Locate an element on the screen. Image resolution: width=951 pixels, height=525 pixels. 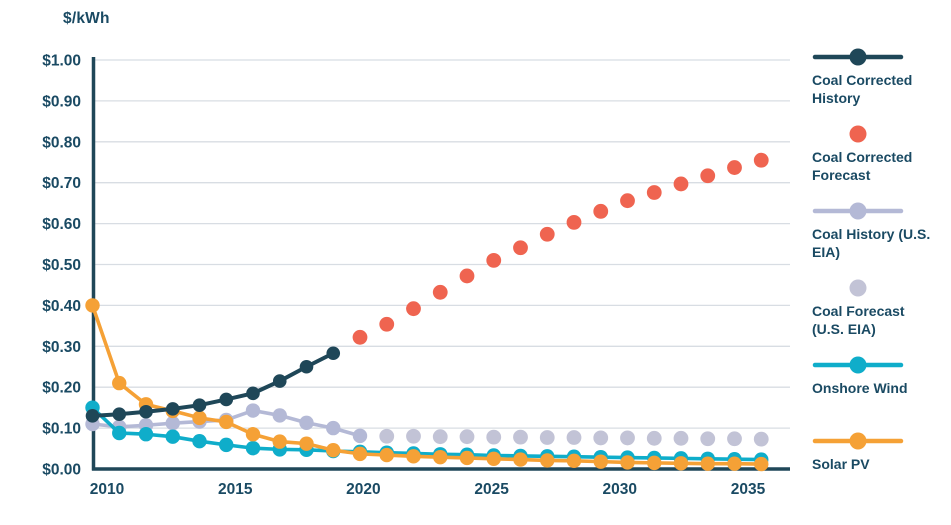
legend-item-coal-history-eia: Coal History (U.S. EIA) is located at coordinates (881, 231).